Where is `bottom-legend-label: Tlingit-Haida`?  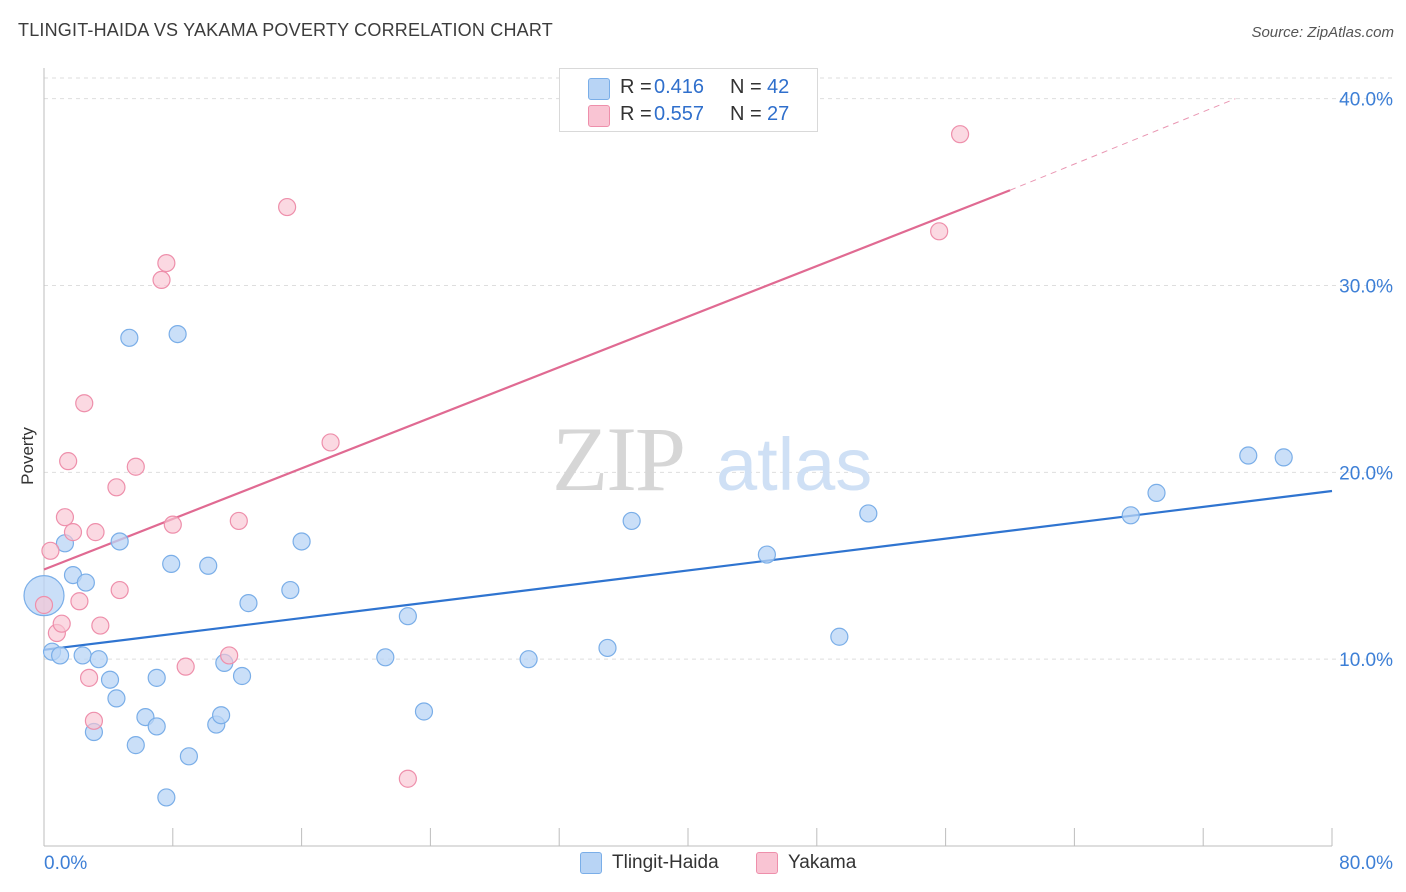
bottom-legend-label: Tlingit-Haida is located at coordinates (665, 862).